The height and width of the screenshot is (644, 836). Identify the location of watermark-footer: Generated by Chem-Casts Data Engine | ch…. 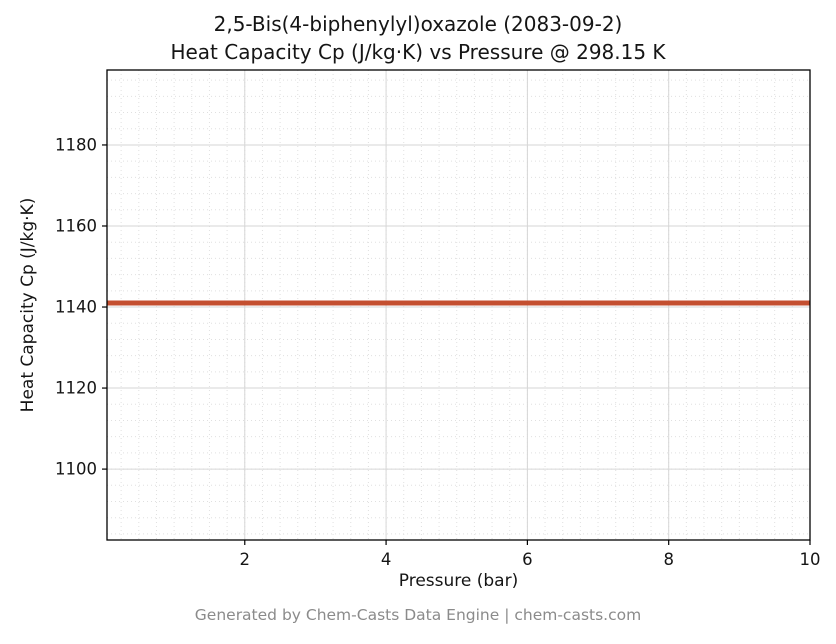
(418, 615).